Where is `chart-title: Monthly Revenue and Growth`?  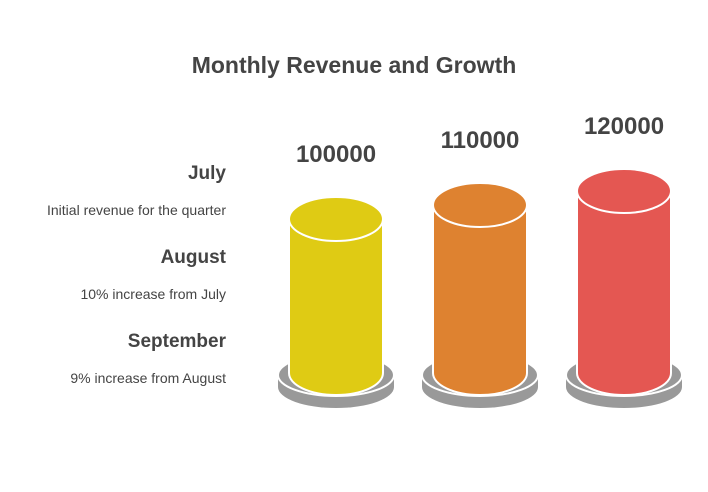 chart-title: Monthly Revenue and Growth is located at coordinates (354, 65).